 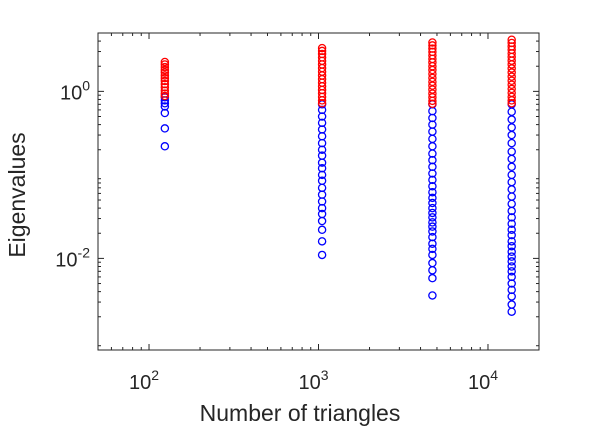 What do you see at coordinates (483, 380) in the screenshot?
I see `x-tick-label: 10⁴` at bounding box center [483, 380].